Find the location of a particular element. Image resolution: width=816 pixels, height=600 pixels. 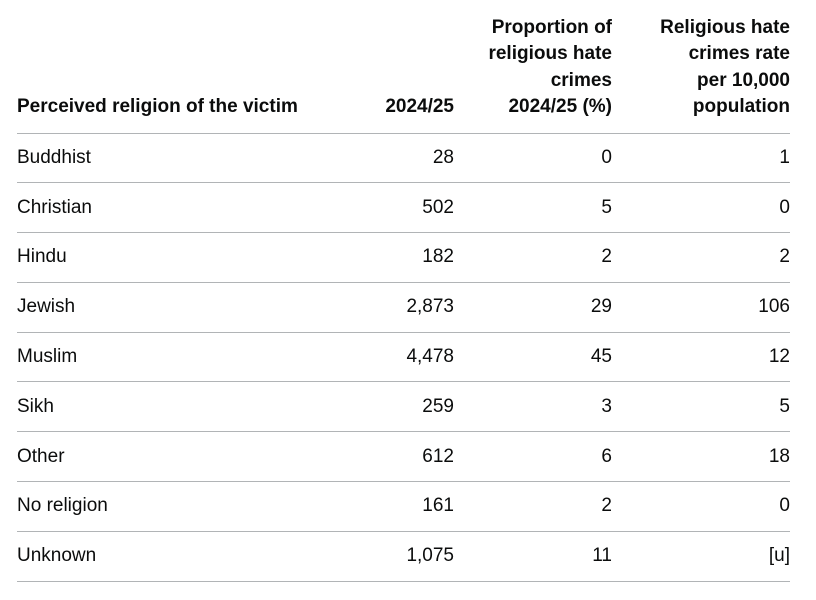

proportion-cell: 0 is located at coordinates (533, 158).